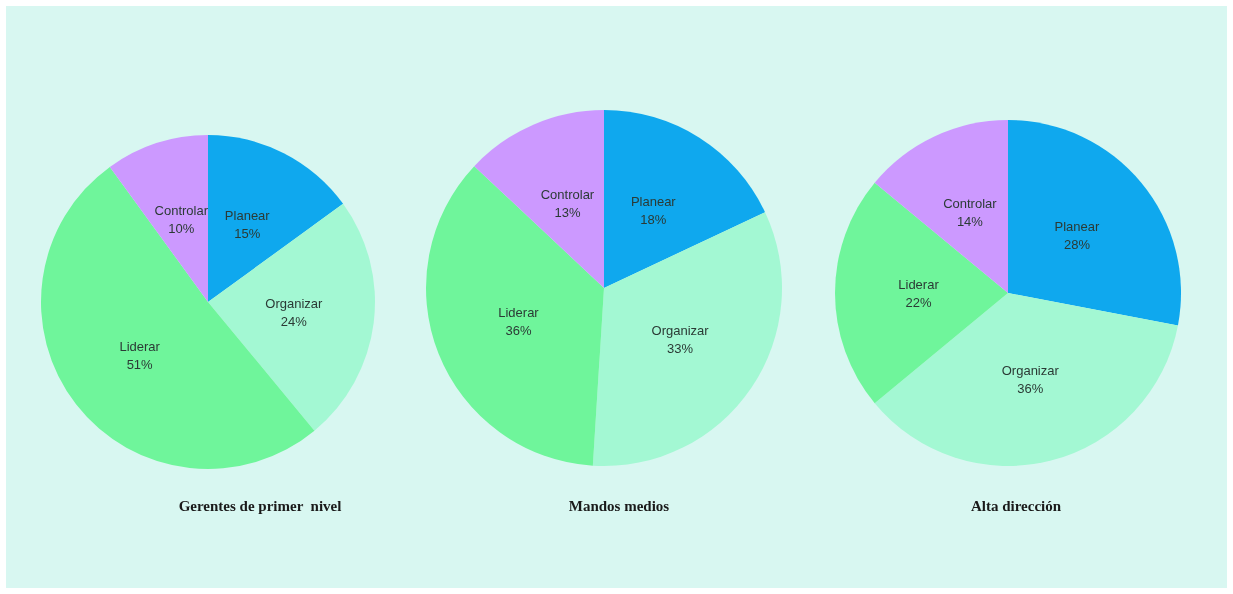  What do you see at coordinates (1077, 245) in the screenshot?
I see `data-label: 28%` at bounding box center [1077, 245].